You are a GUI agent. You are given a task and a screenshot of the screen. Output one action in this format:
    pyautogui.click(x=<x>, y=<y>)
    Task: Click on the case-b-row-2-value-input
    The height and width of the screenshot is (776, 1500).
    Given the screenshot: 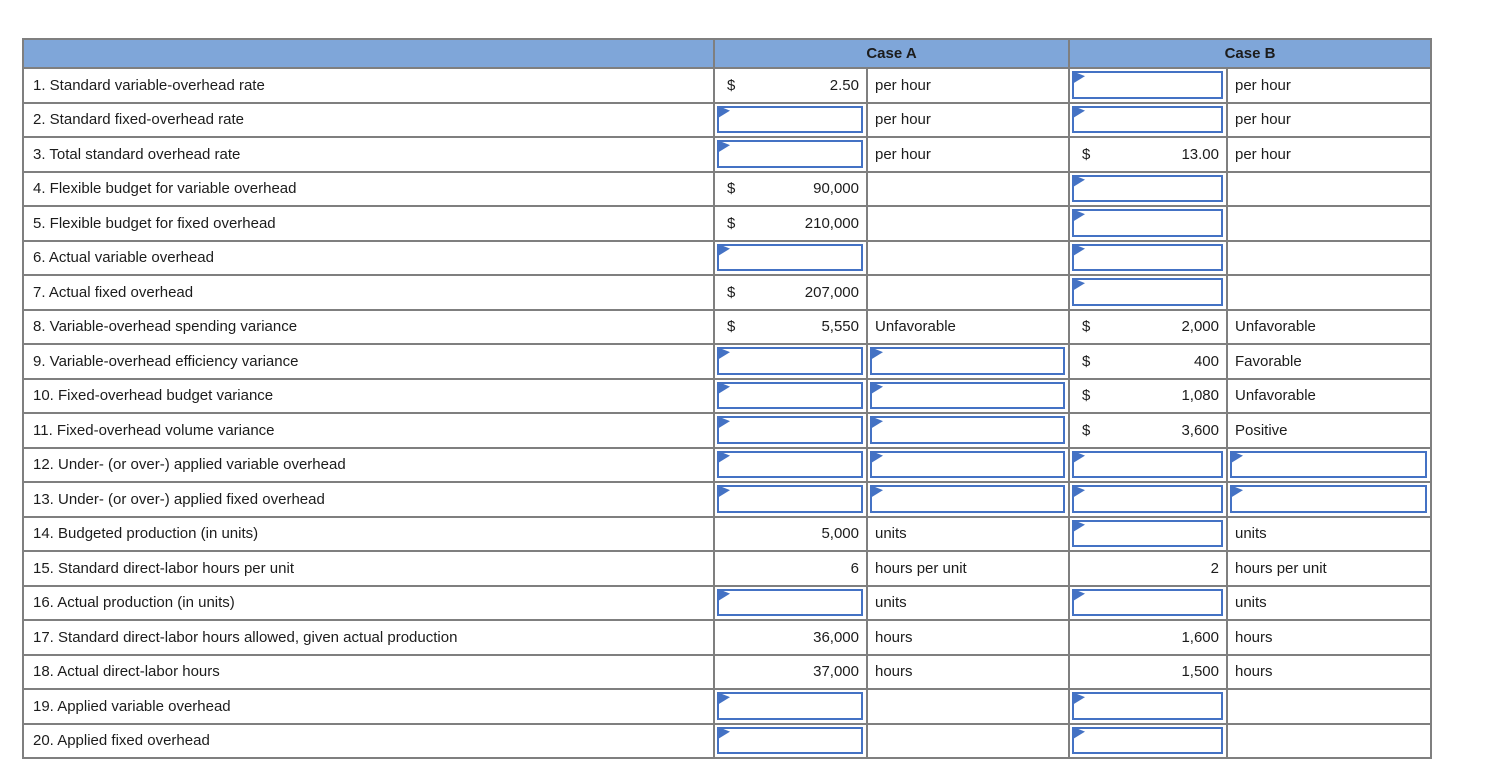 What is the action you would take?
    pyautogui.click(x=1147, y=119)
    